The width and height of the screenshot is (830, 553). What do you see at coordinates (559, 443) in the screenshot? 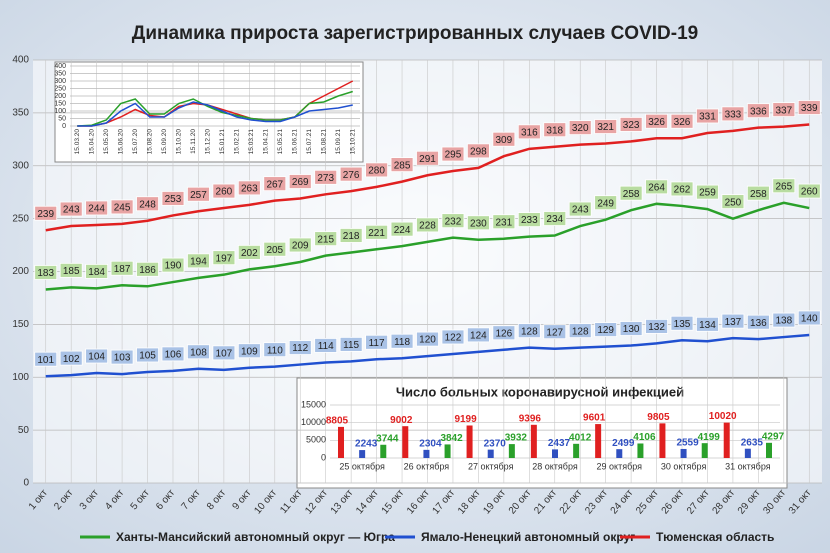
I see `value-label: 2437` at bounding box center [559, 443].